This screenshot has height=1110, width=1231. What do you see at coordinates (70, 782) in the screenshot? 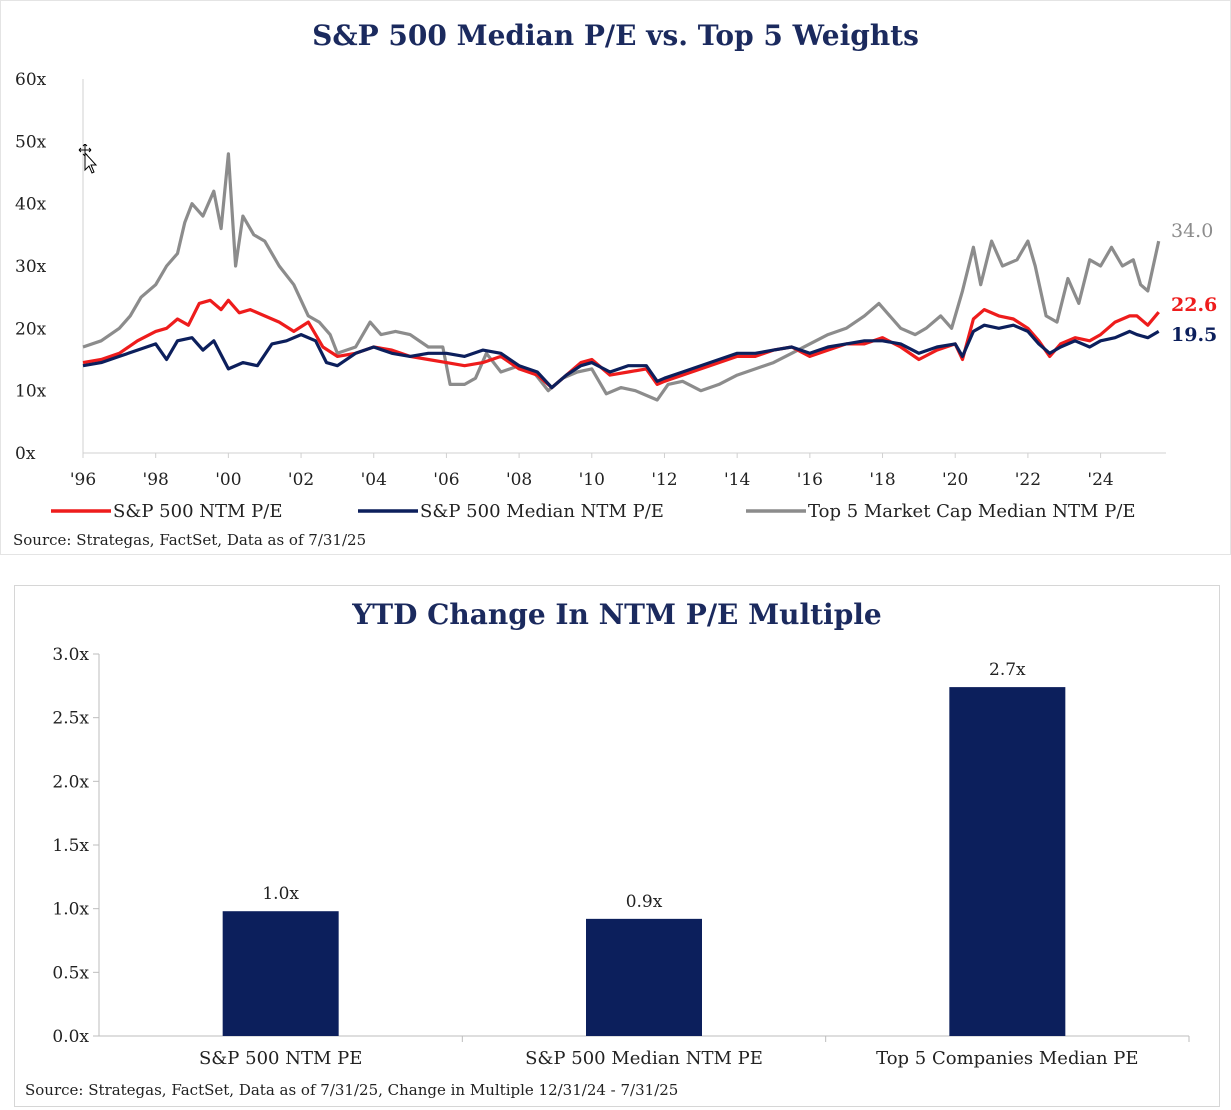
I see `y-tick-label: 2.0x` at bounding box center [70, 782].